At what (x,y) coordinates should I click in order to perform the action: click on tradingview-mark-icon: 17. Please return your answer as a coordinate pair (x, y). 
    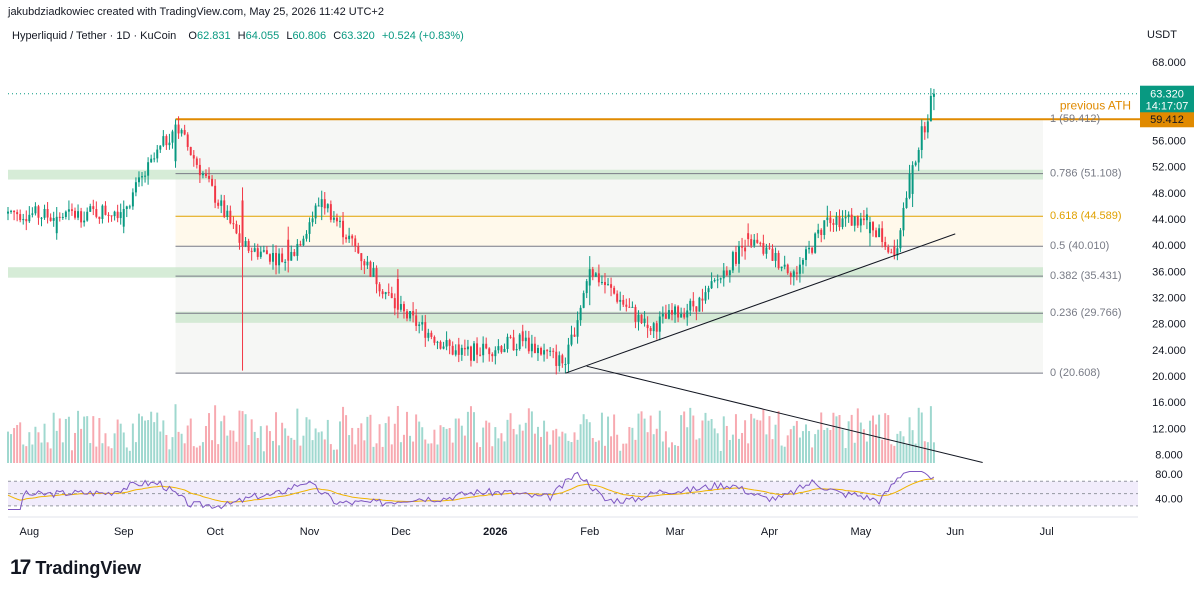
    Looking at the image, I should click on (20, 567).